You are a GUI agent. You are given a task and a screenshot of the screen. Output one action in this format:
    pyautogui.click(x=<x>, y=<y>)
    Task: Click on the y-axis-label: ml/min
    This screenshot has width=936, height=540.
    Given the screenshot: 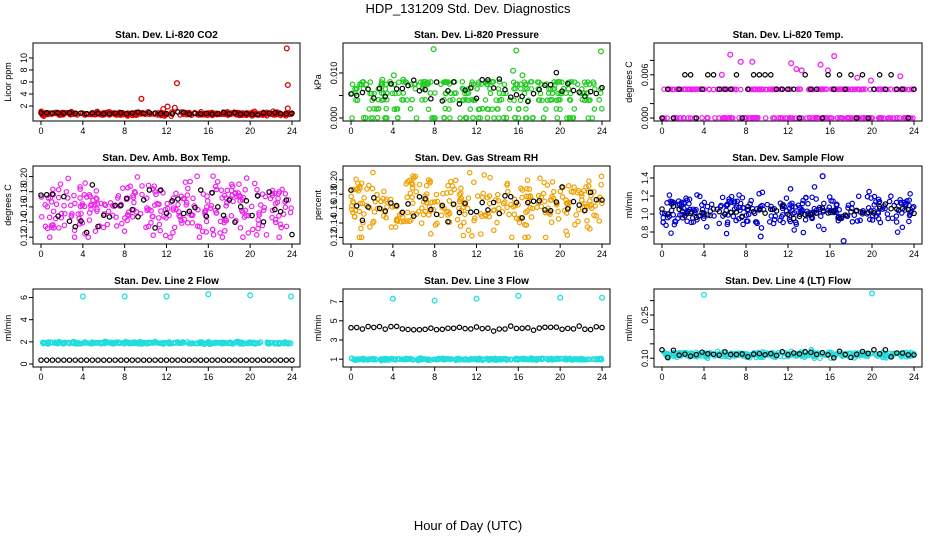 What is the action you would take?
    pyautogui.click(x=629, y=205)
    